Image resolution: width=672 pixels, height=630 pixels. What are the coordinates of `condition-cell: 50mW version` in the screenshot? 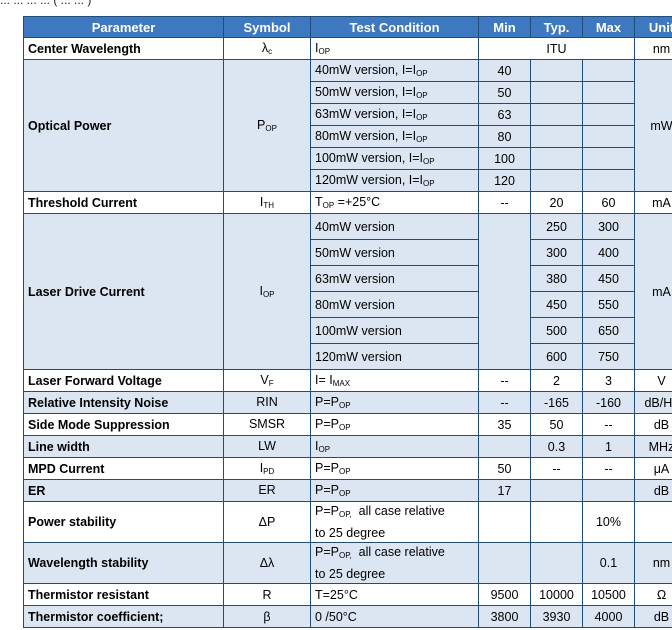 It's located at (394, 252).